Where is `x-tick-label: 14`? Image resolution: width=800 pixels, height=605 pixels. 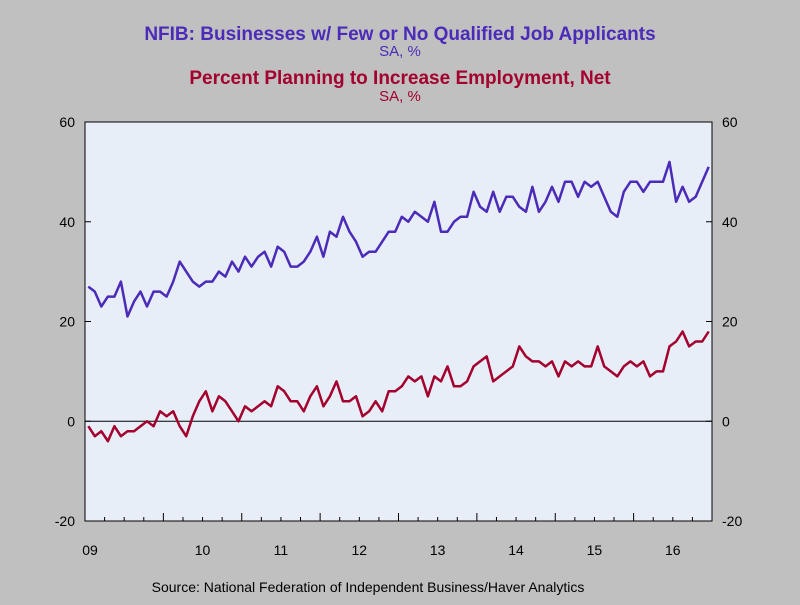
x-tick-label: 14 is located at coordinates (516, 550).